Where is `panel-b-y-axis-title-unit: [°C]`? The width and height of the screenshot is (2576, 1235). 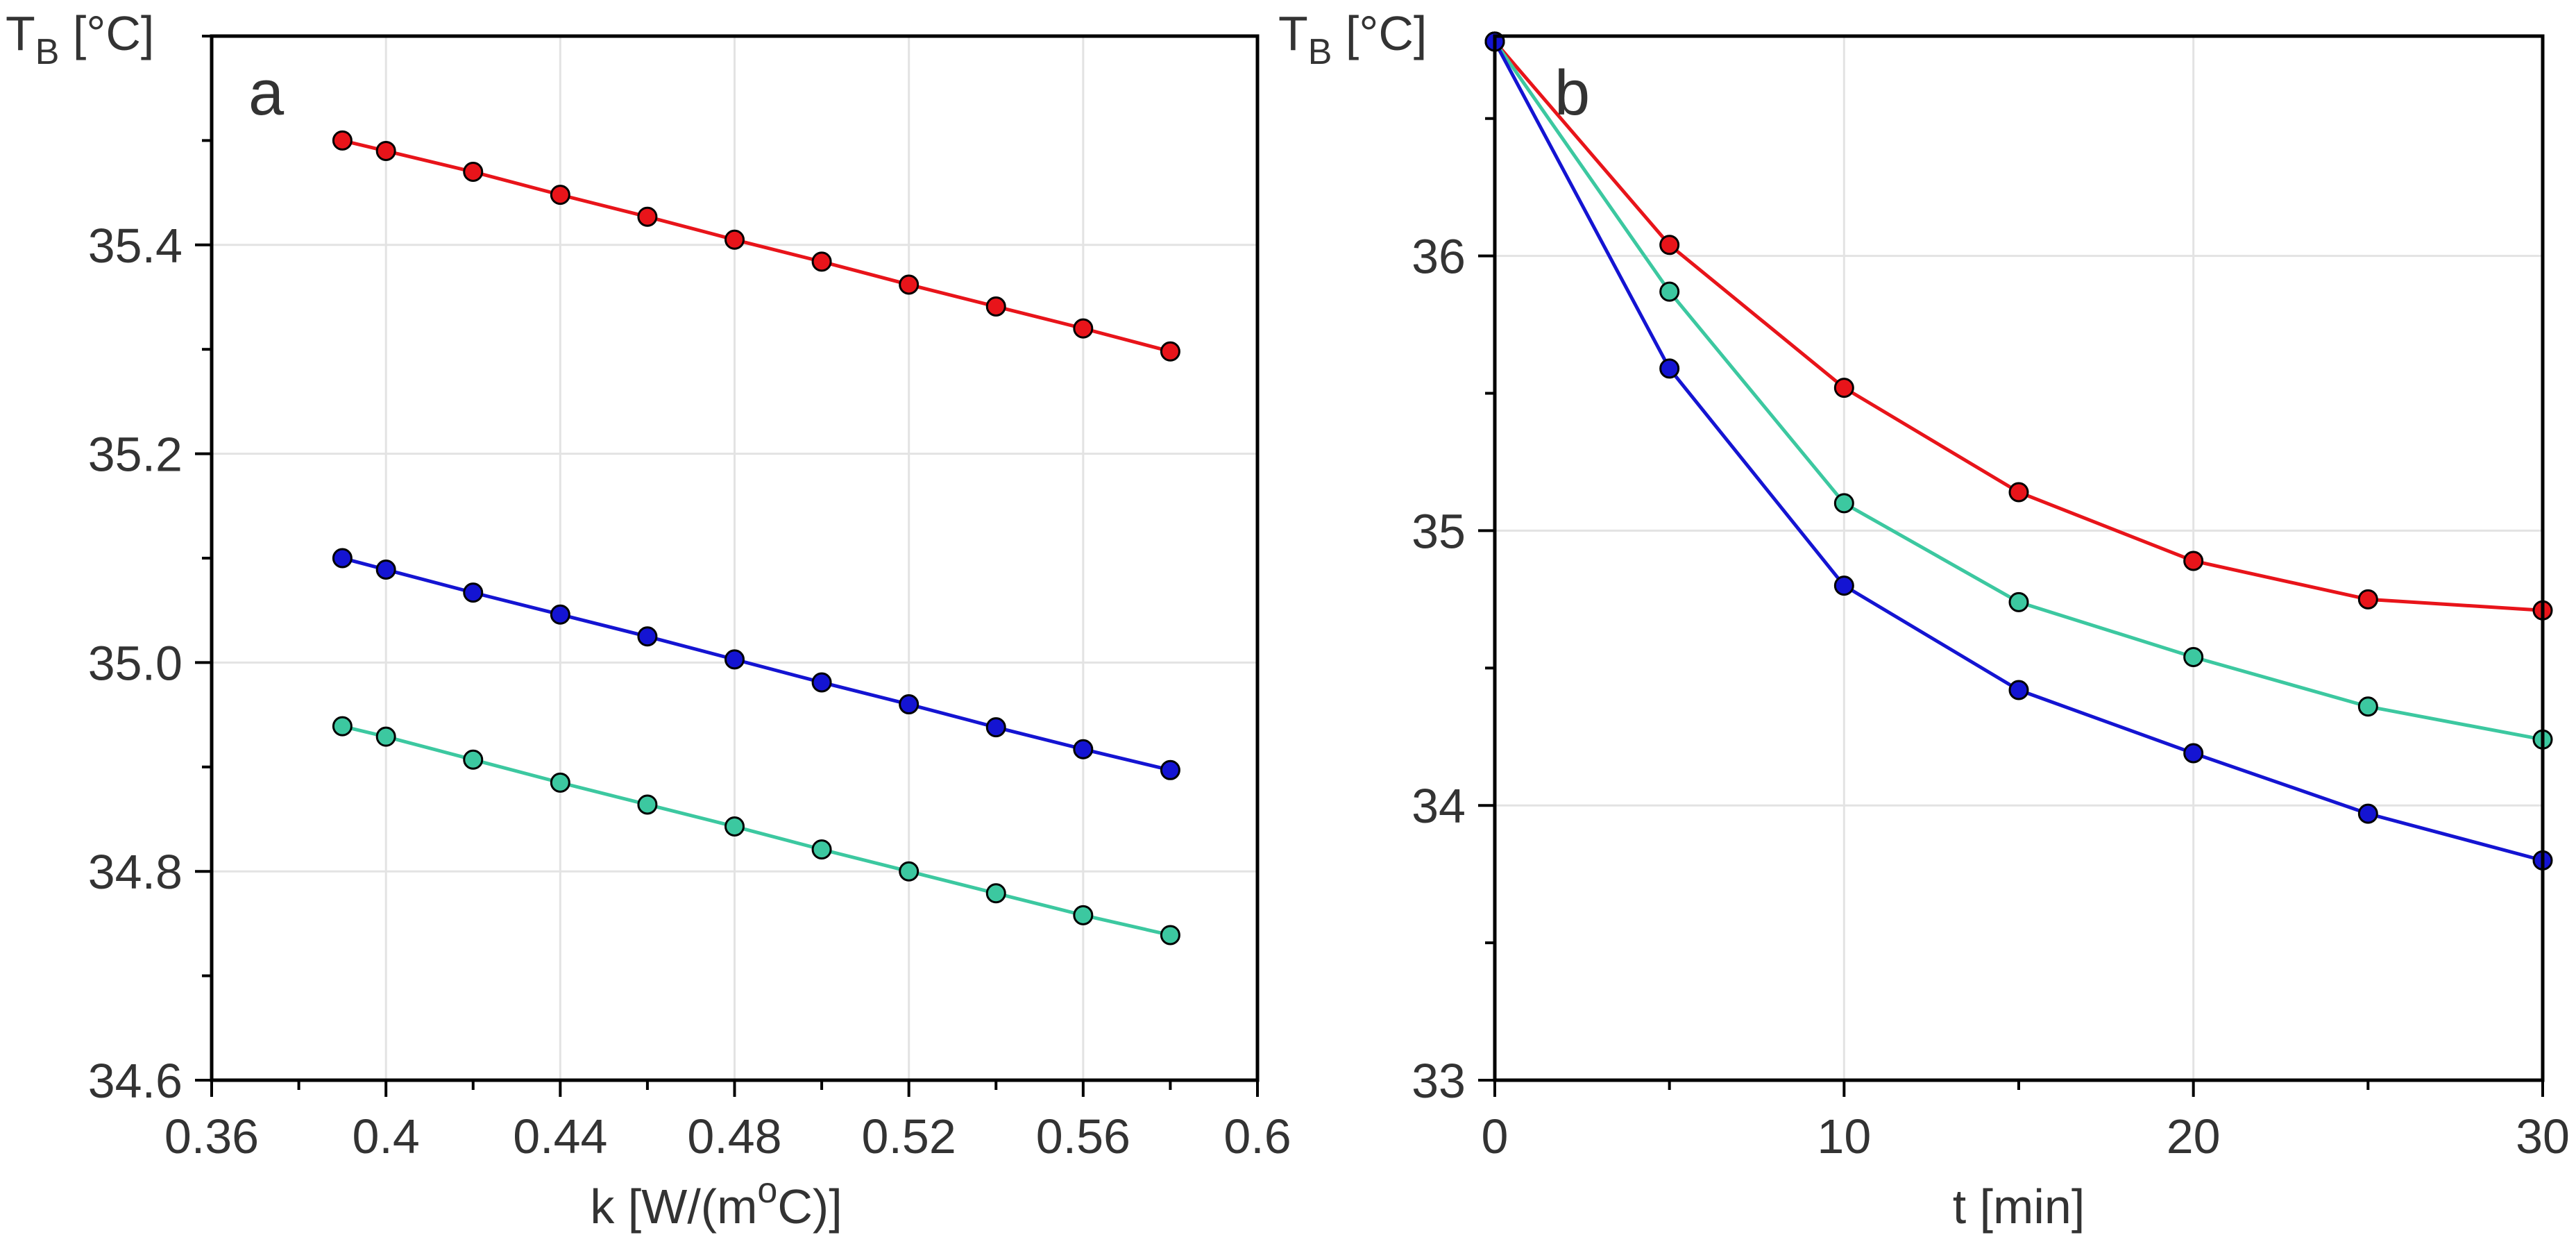
panel-b-y-axis-title-unit: [°C] is located at coordinates (1379, 33).